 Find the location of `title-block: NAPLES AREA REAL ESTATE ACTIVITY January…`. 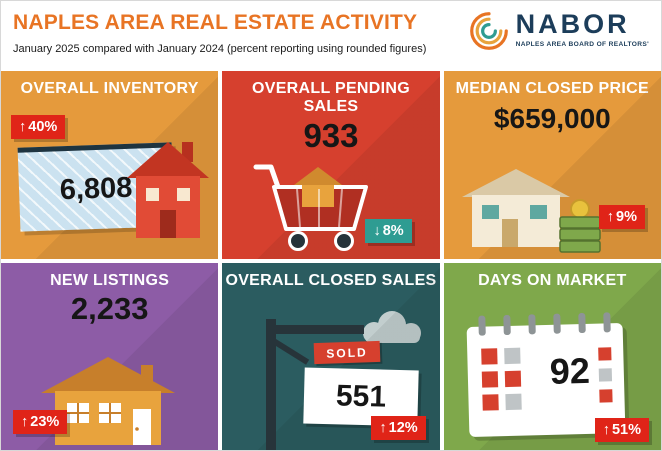

title-block: NAPLES AREA REAL ESTATE ACTIVITY January… is located at coordinates (219, 32).